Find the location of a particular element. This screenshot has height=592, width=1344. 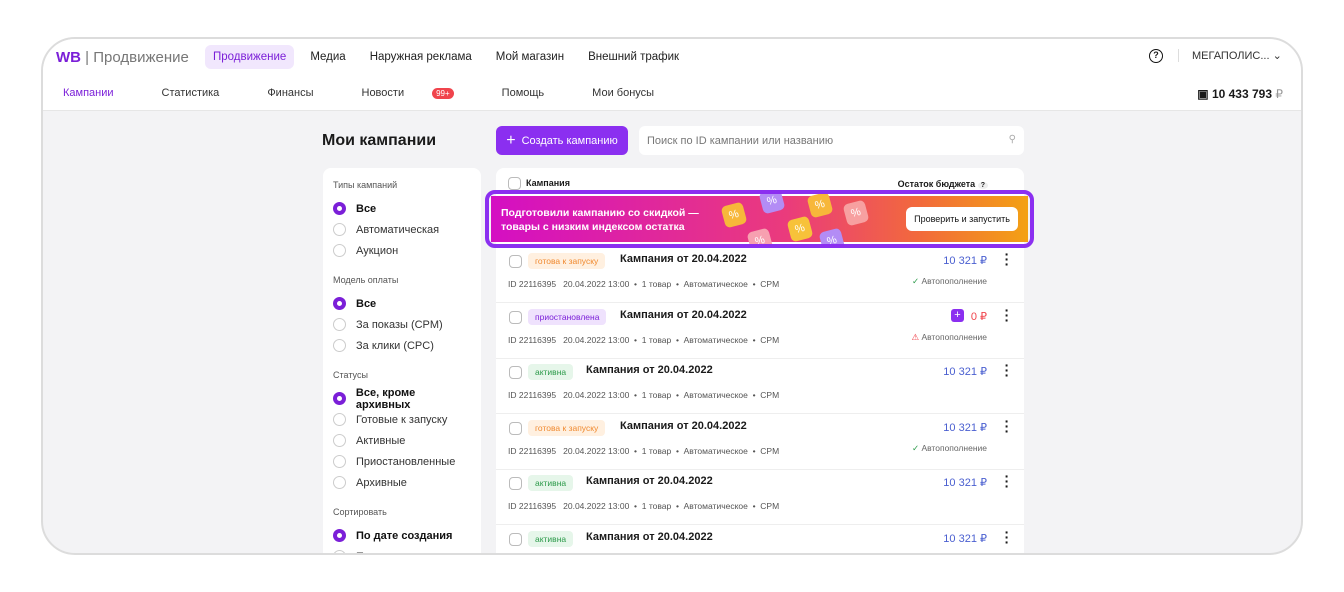

nav-item: Продвижение is located at coordinates (250, 57).